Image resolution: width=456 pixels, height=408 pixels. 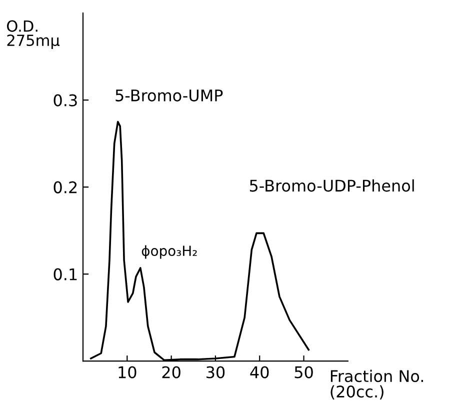 I want to click on y-tick-label: 0.1, so click(x=65, y=274).